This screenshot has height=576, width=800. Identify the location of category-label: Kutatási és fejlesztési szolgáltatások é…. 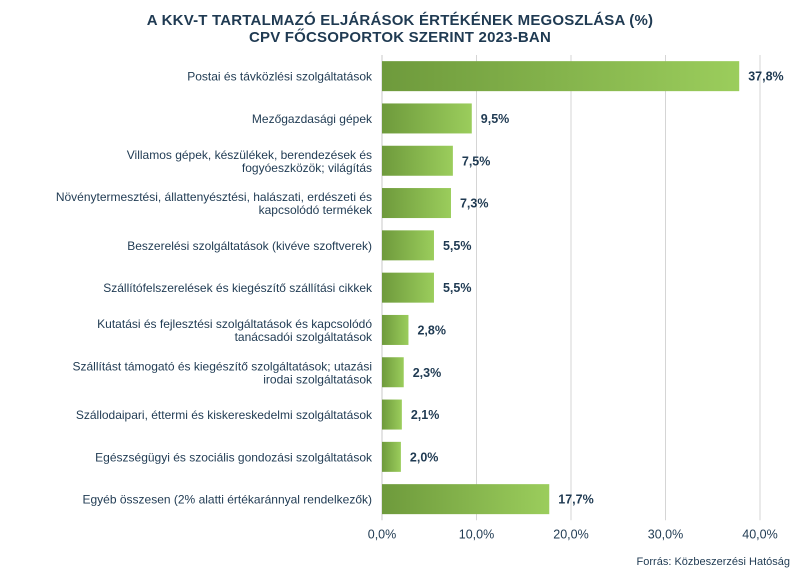
(234, 324).